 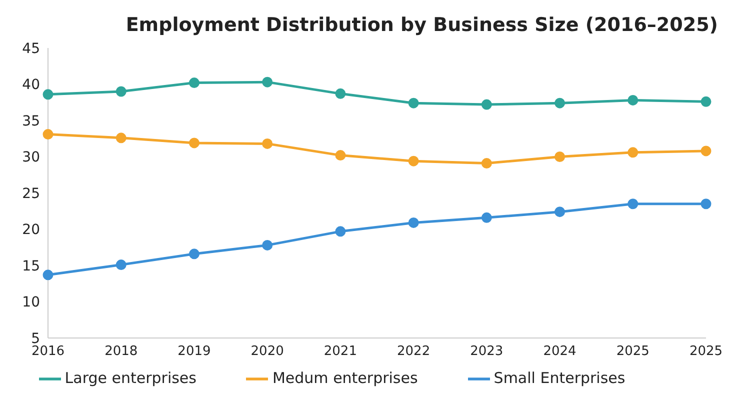 I want to click on y-tick-label: 15, so click(x=31, y=266).